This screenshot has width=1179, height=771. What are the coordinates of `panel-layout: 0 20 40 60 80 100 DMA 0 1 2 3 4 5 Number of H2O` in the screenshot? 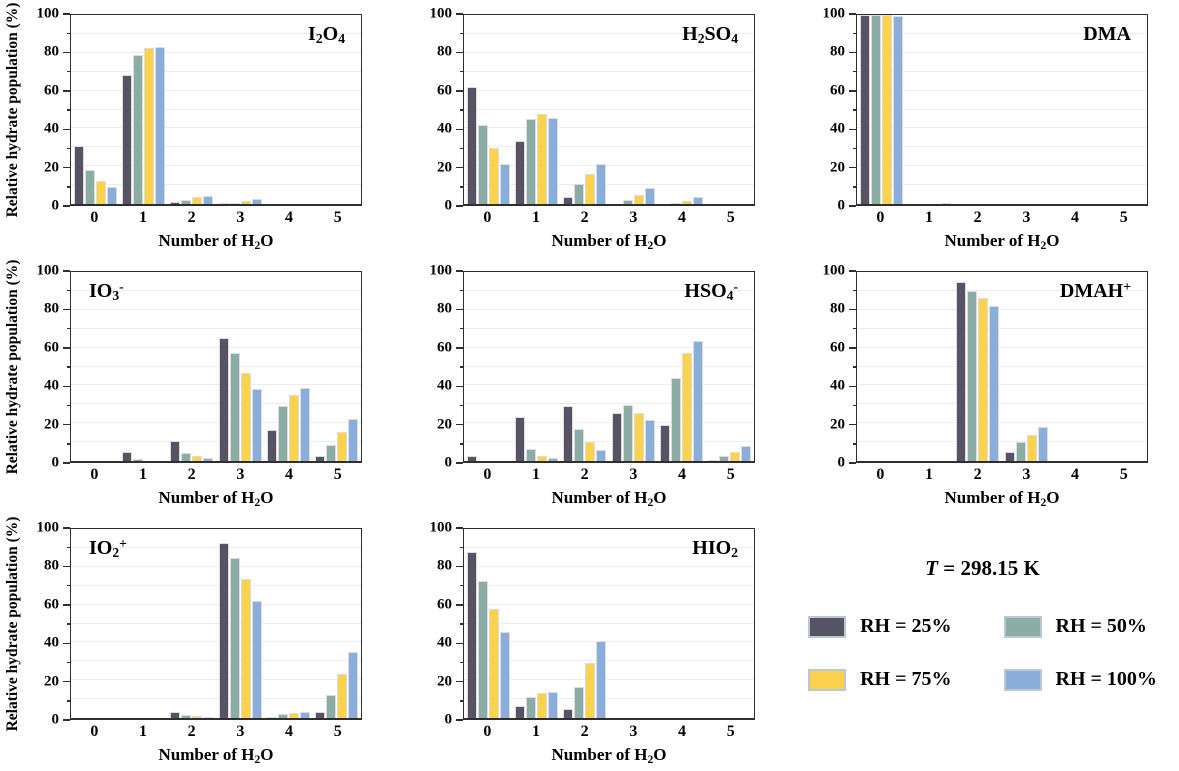 It's located at (982, 127).